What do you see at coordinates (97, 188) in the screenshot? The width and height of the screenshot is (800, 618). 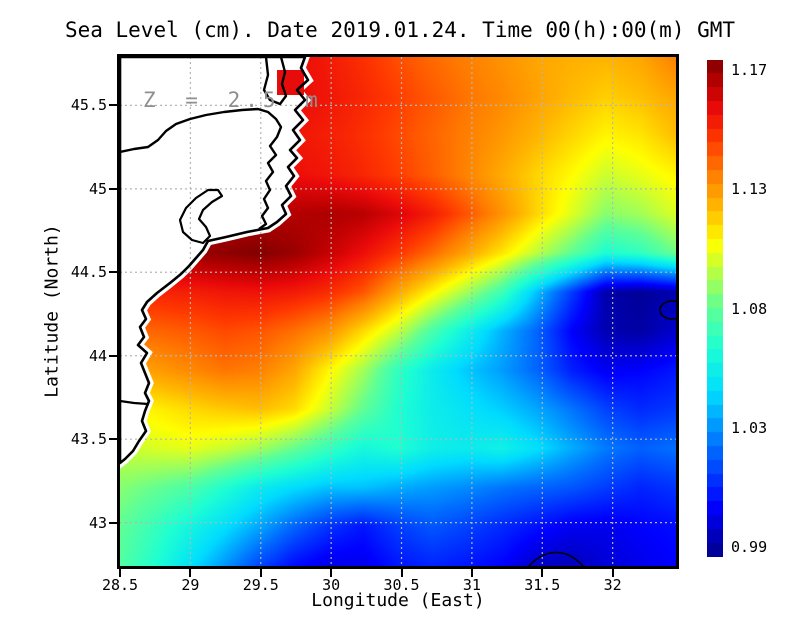 I see `y-tick-label: 45` at bounding box center [97, 188].